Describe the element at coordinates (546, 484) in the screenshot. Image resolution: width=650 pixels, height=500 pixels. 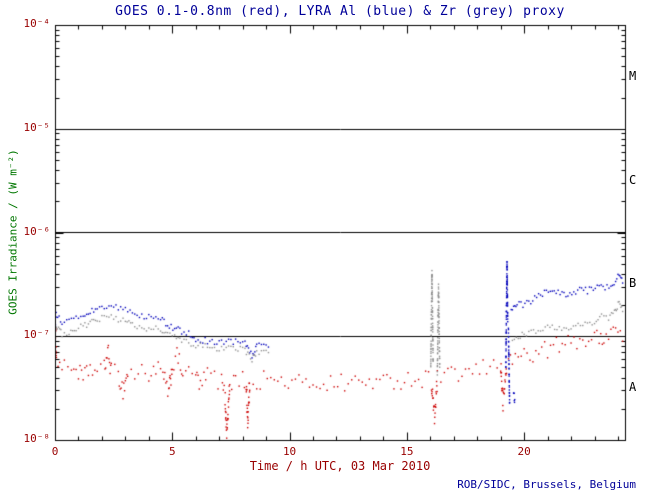
I see `credit-text: ROB/SIDC, Brussels, Belgium` at that location.